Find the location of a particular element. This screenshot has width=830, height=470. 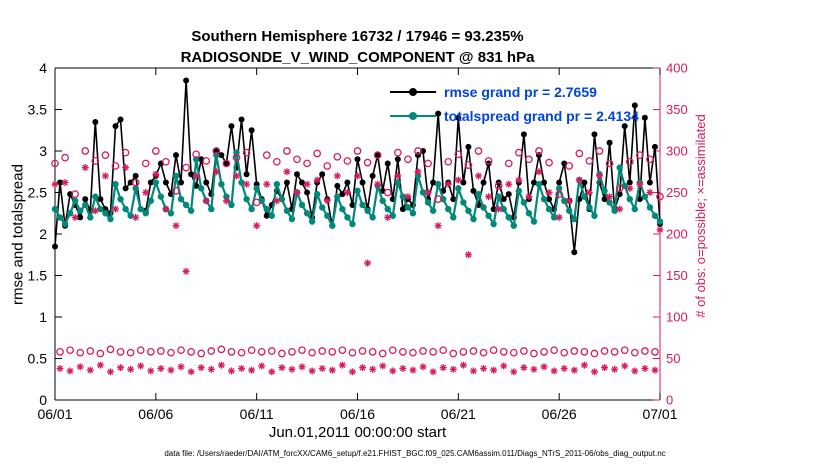

svg-text: 4 is located at coordinates (43, 68).